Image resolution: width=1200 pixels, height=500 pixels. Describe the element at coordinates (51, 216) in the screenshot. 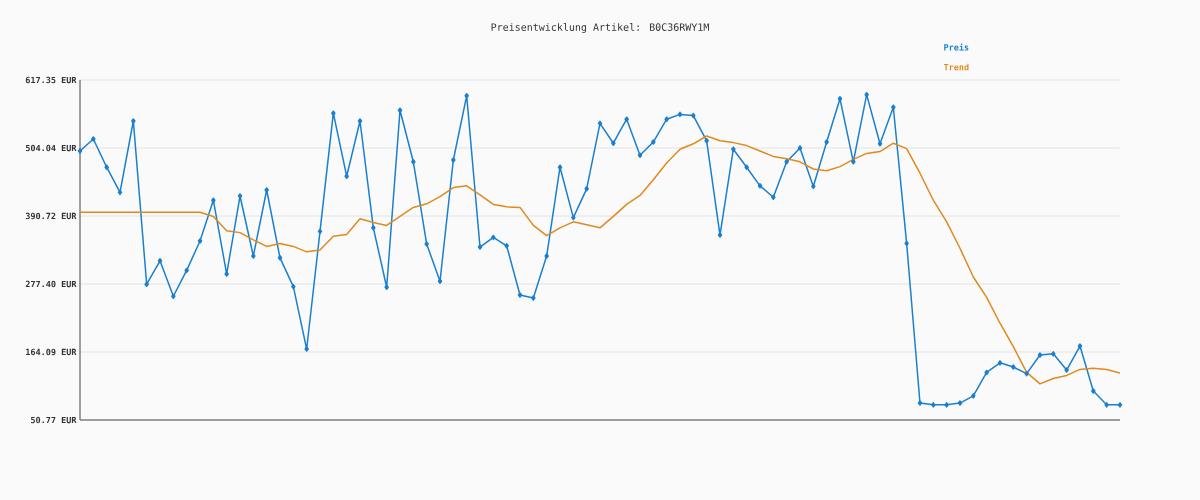

I see `y-tick-label: 390.72 EUR` at that location.